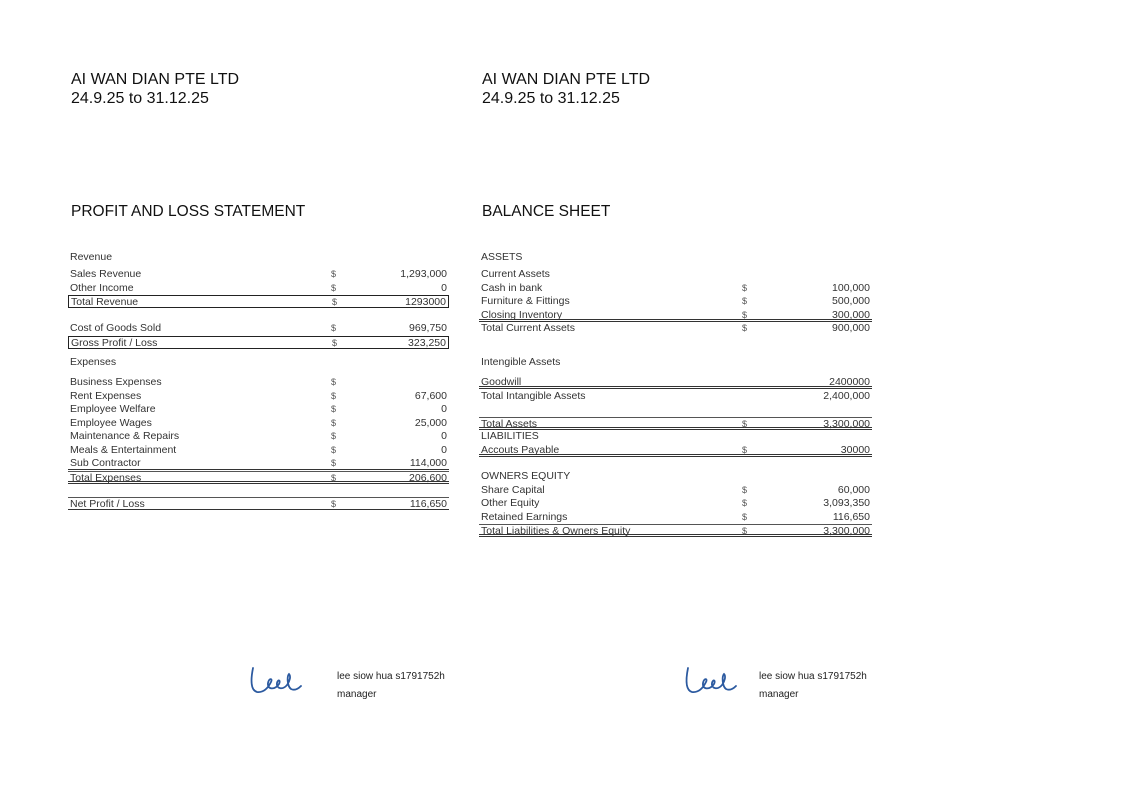 Image resolution: width=1132 pixels, height=800 pixels. I want to click on row-value: 25,000, so click(430, 423).